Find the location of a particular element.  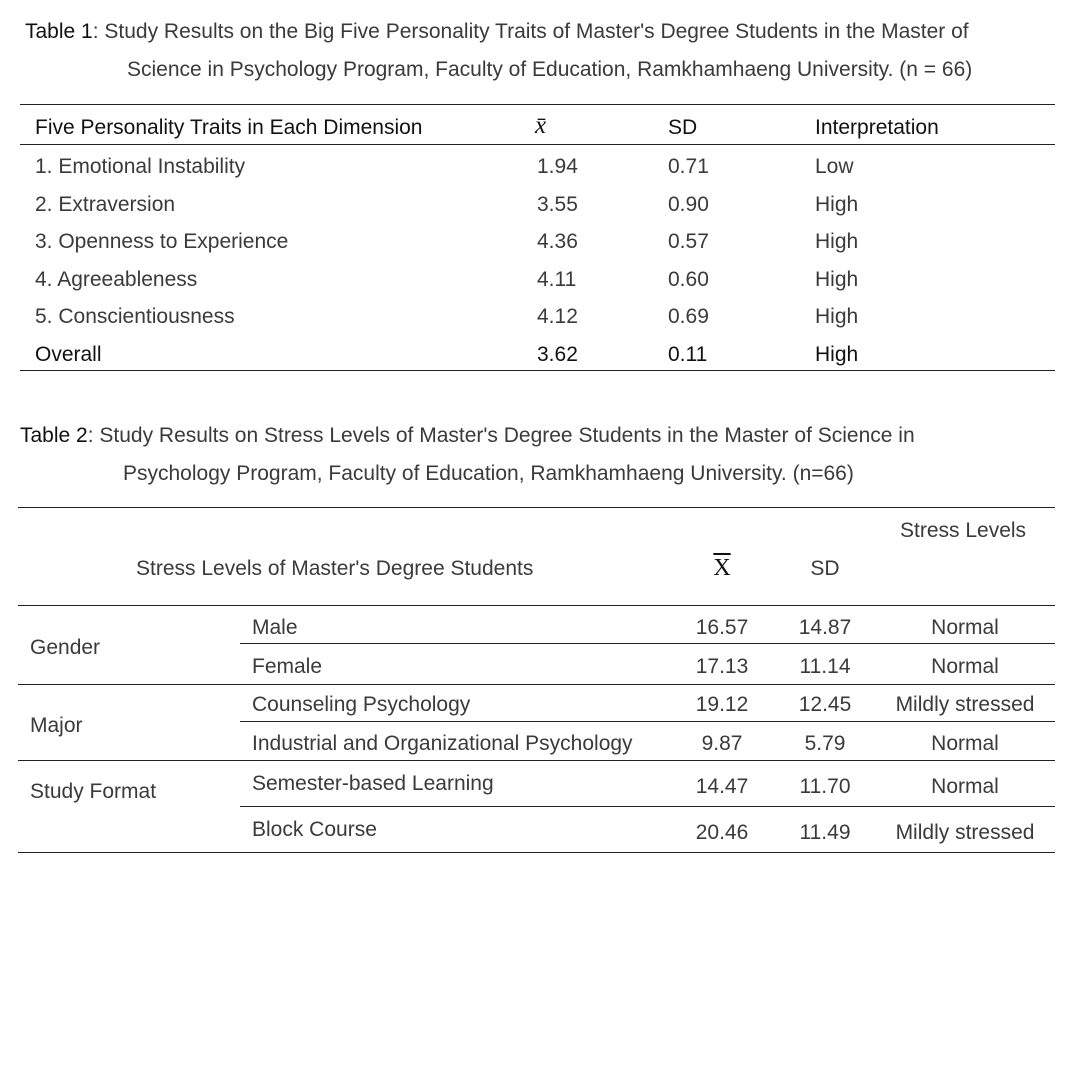

table1-header-mean: x̄ is located at coordinates (541, 125).